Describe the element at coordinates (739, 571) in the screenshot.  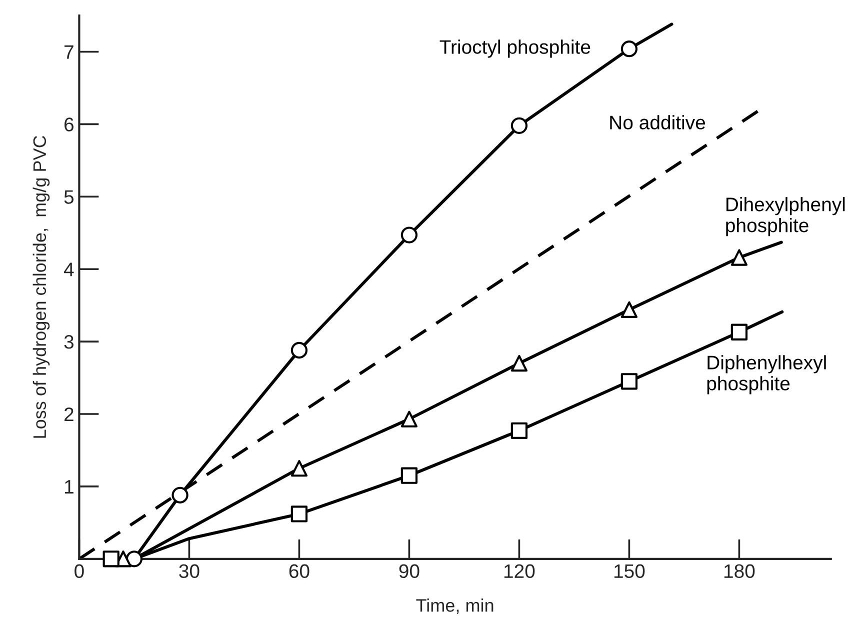
I see `x-tick-label: 180` at that location.